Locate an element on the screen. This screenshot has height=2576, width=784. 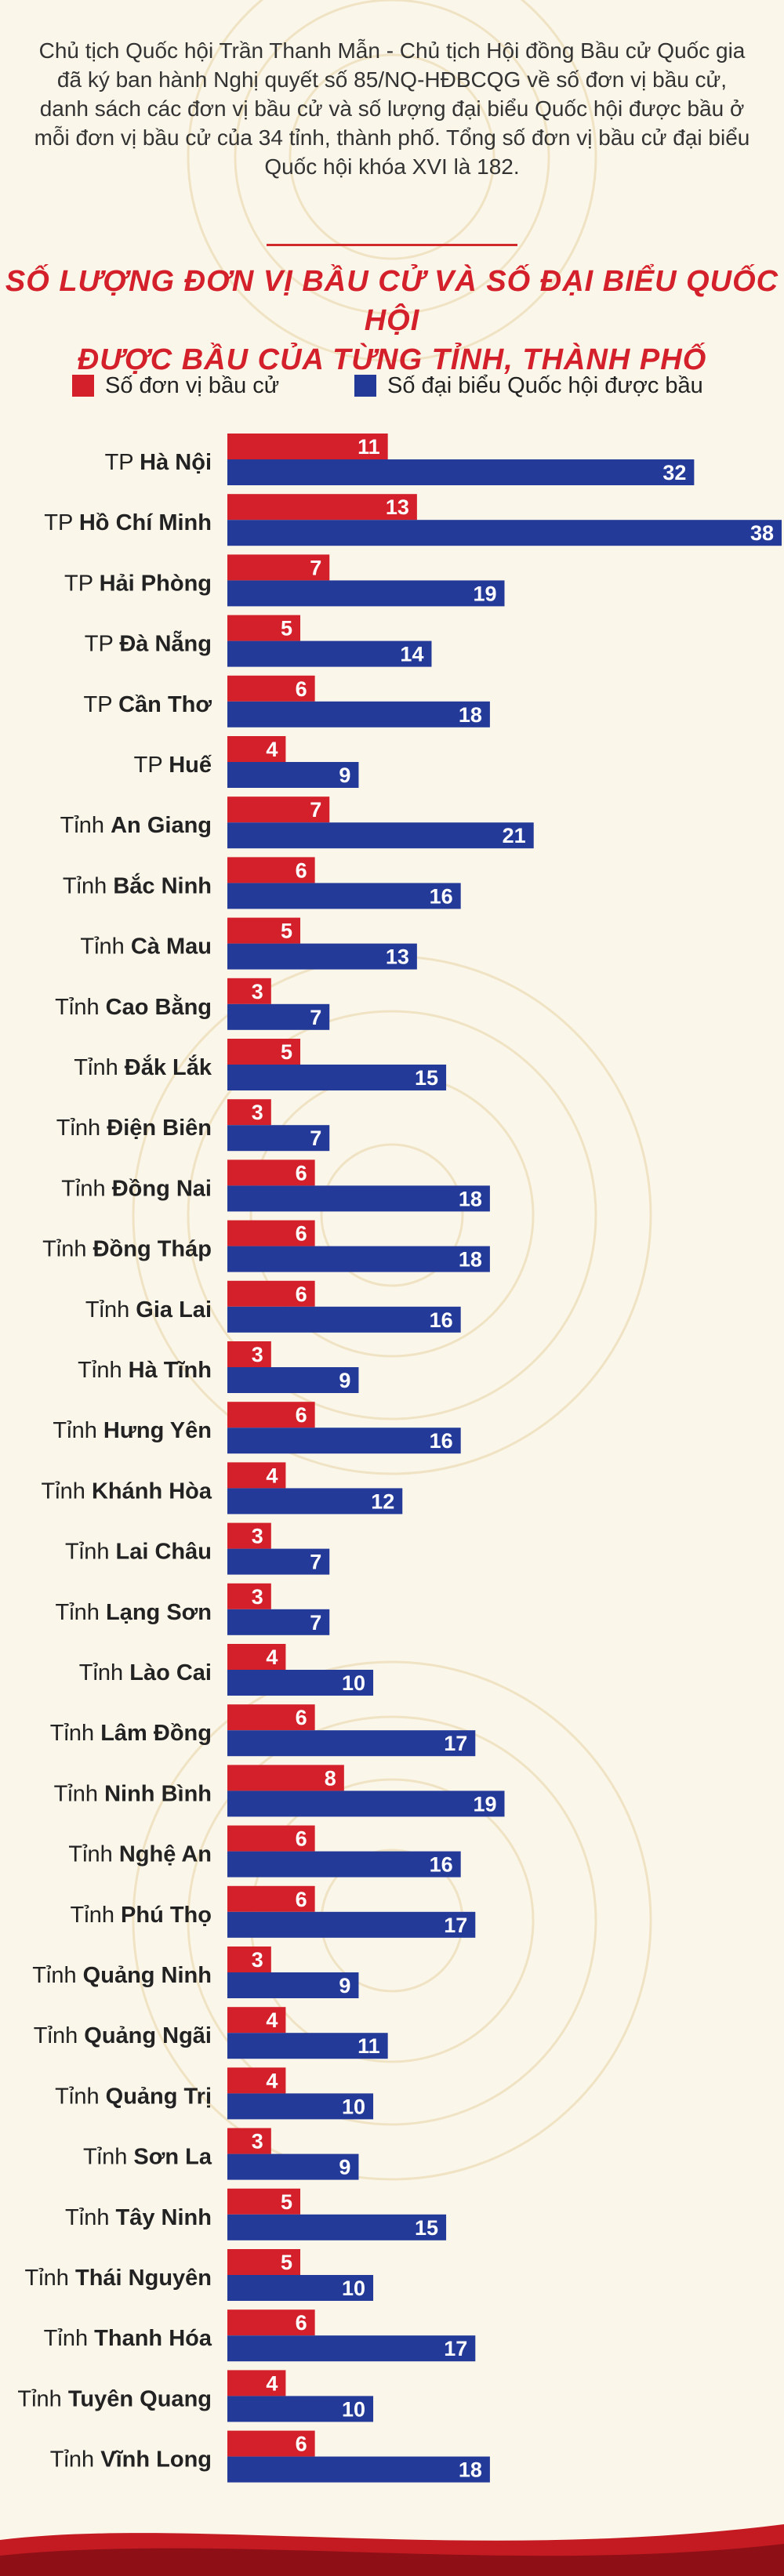
chart-title-line2: ĐƯỢC BẦU CỦA TỪNG TỈNH, THÀNH PHỐ is located at coordinates (392, 360).